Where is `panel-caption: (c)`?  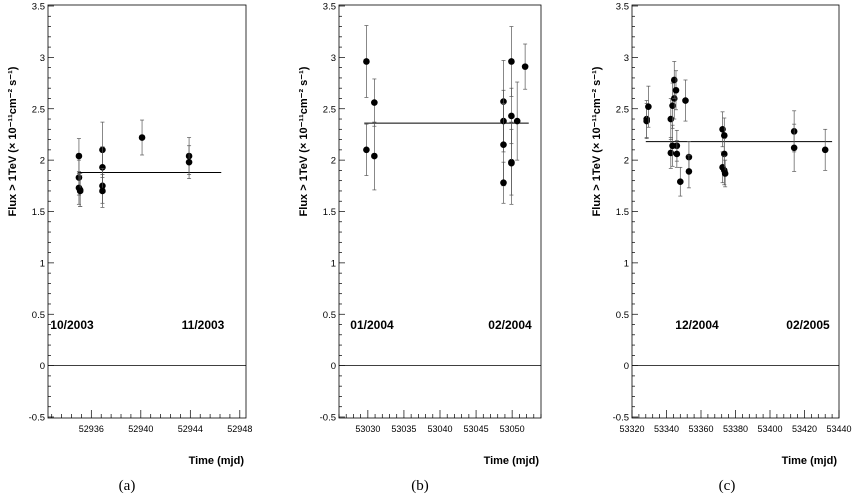 panel-caption: (c) is located at coordinates (727, 486).